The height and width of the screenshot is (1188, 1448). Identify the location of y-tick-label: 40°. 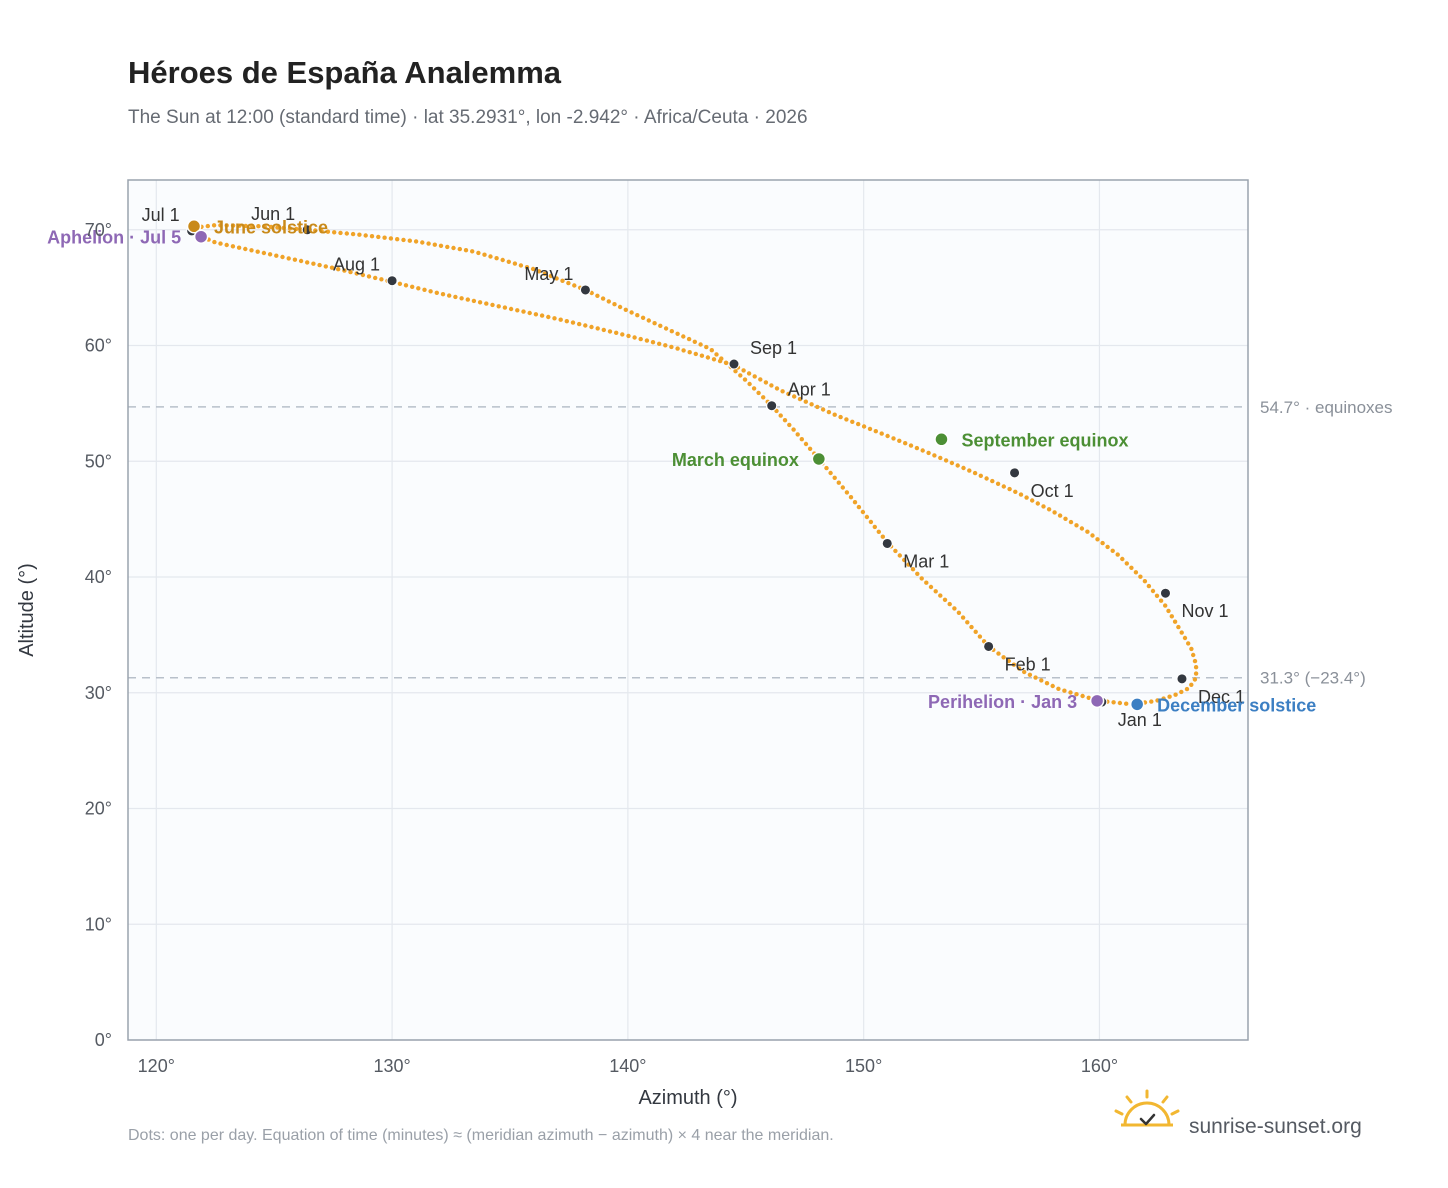
(98, 577).